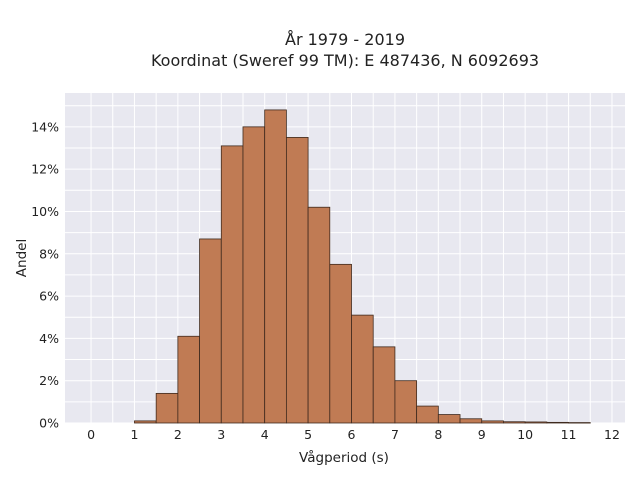 This screenshot has width=640, height=480. I want to click on x-axis-label: Vågperiod (s), so click(344, 457).